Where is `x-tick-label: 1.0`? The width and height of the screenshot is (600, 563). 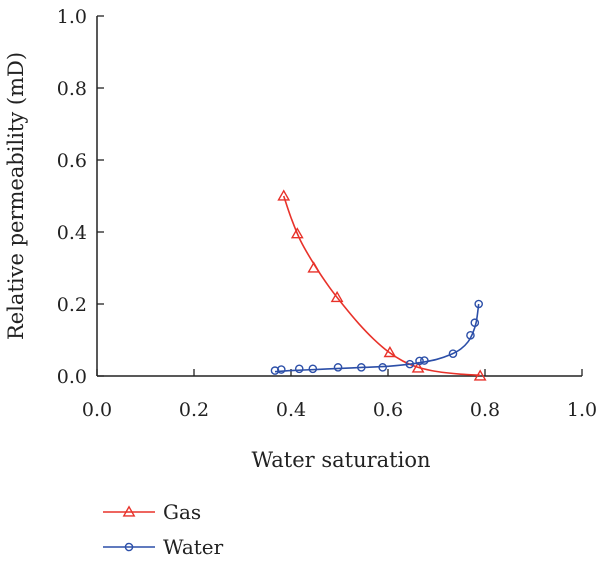 x-tick-label: 1.0 is located at coordinates (582, 410).